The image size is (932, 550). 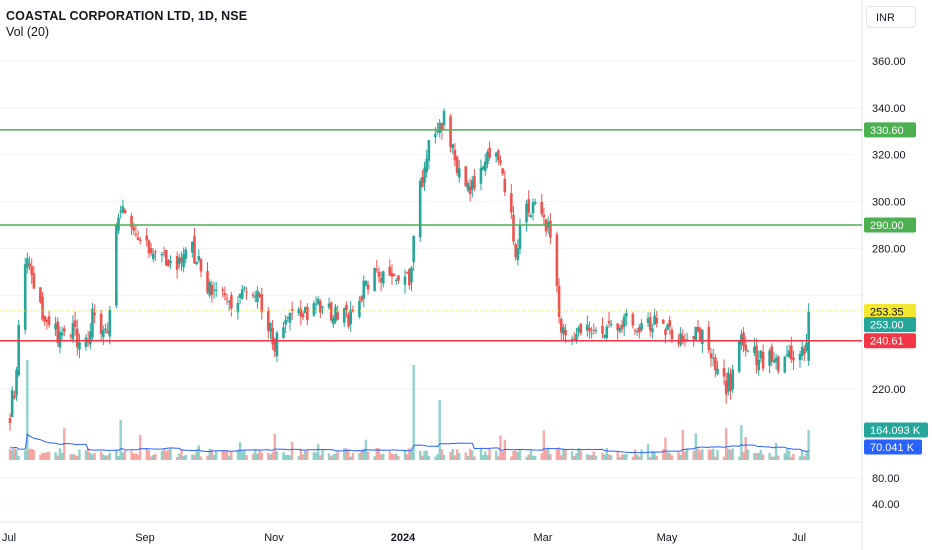 What do you see at coordinates (889, 226) in the screenshot?
I see `price-axis: 360.00 340.00 320.00 300.00 280.00 220.00` at bounding box center [889, 226].